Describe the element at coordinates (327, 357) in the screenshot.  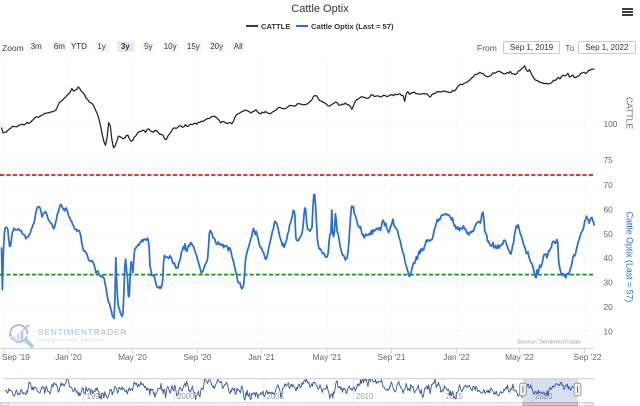
I see `svg-text: May '21` at that location.